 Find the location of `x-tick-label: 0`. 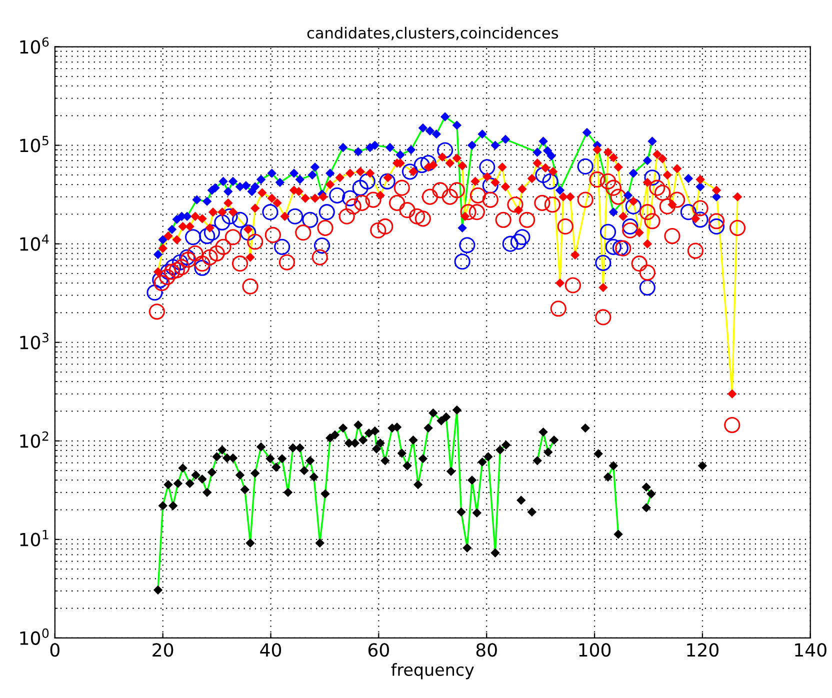

x-tick-label: 0 is located at coordinates (55, 650).